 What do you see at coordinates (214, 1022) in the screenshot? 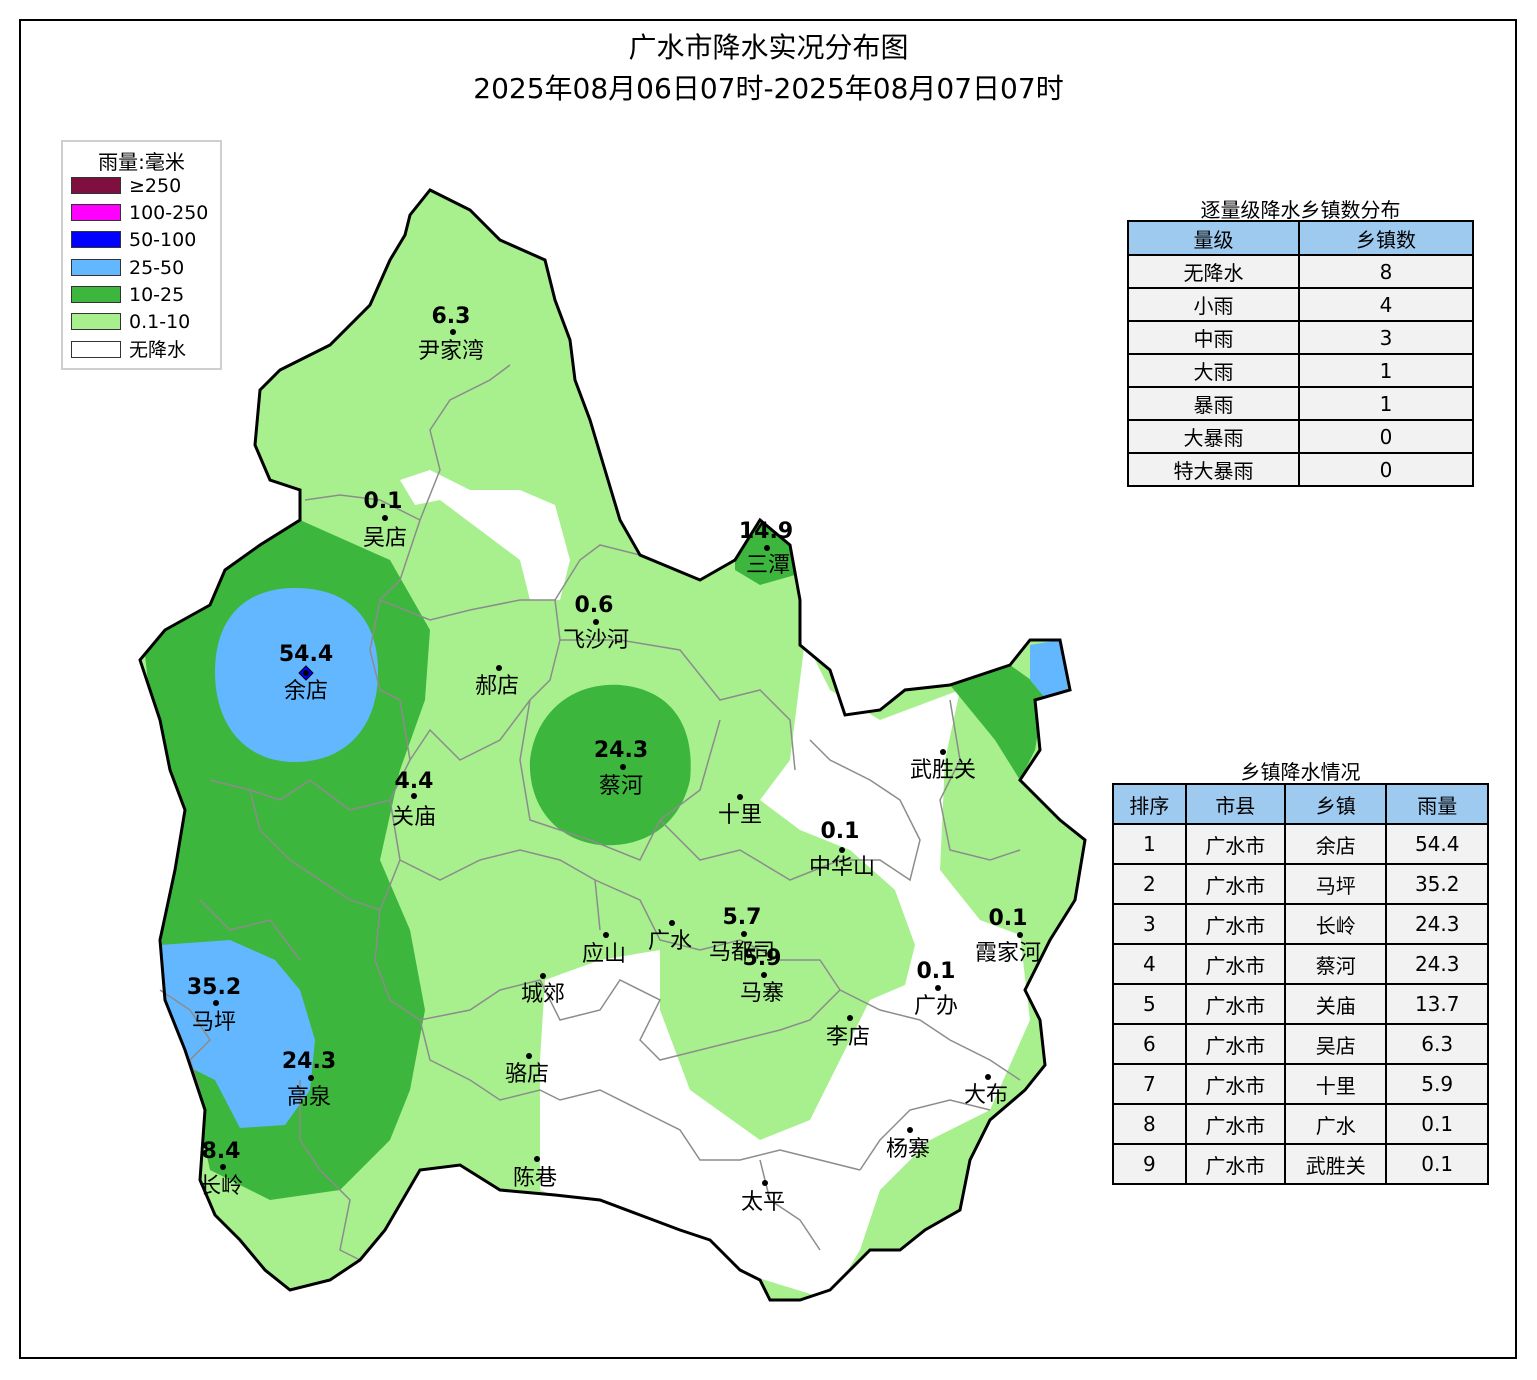
I see `svg-text: 马坪` at bounding box center [214, 1022].